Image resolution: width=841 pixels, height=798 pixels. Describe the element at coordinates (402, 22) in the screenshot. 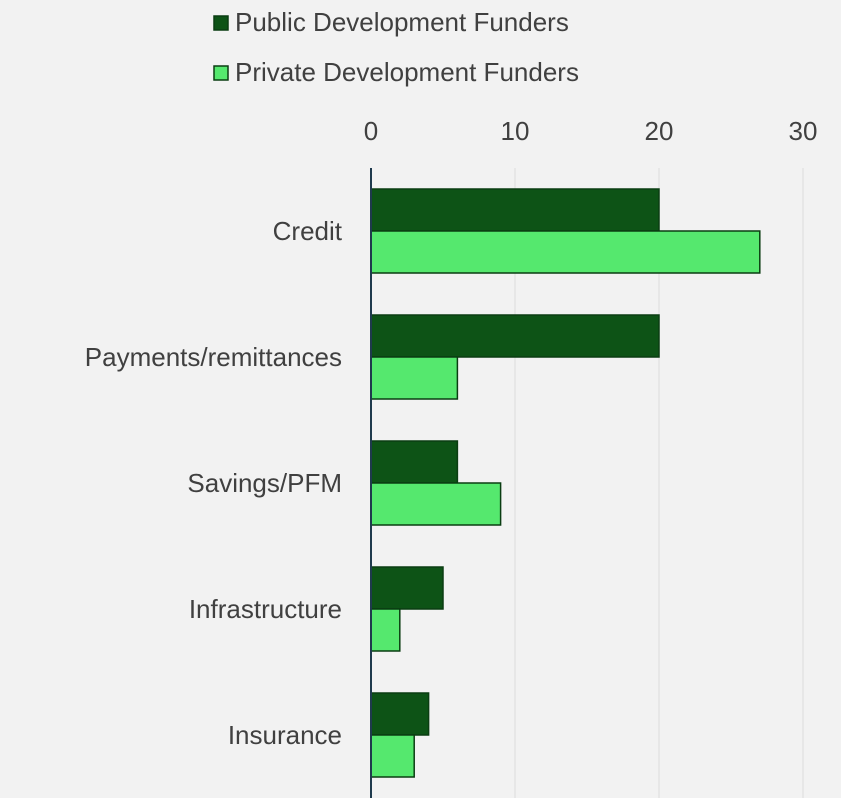

I see `legend-label: Public Development Funders` at that location.